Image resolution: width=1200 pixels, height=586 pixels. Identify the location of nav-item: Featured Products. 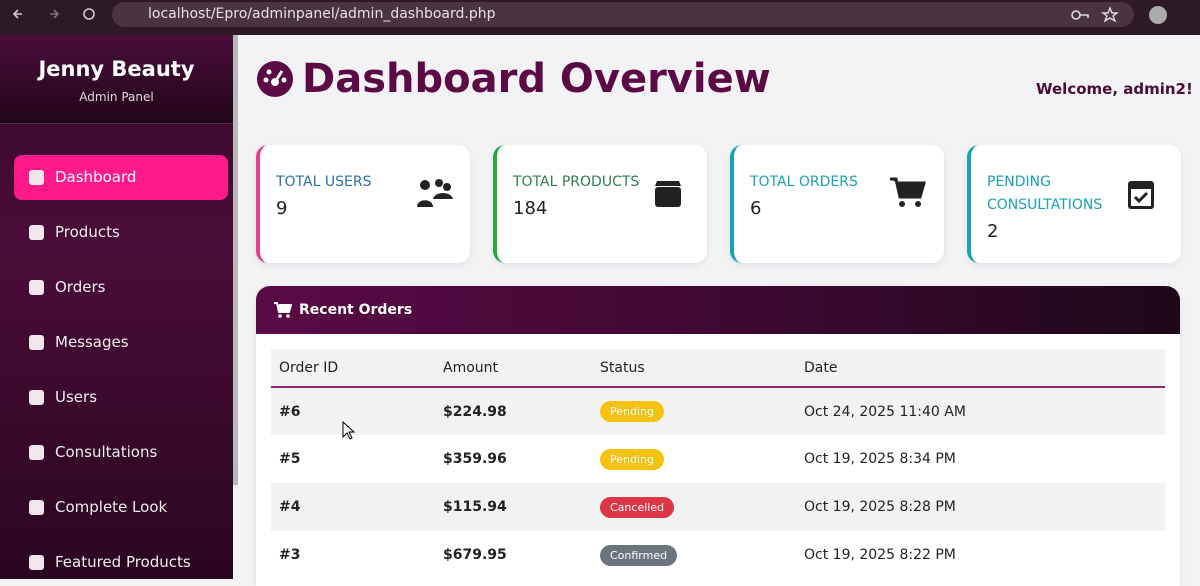
(121, 562).